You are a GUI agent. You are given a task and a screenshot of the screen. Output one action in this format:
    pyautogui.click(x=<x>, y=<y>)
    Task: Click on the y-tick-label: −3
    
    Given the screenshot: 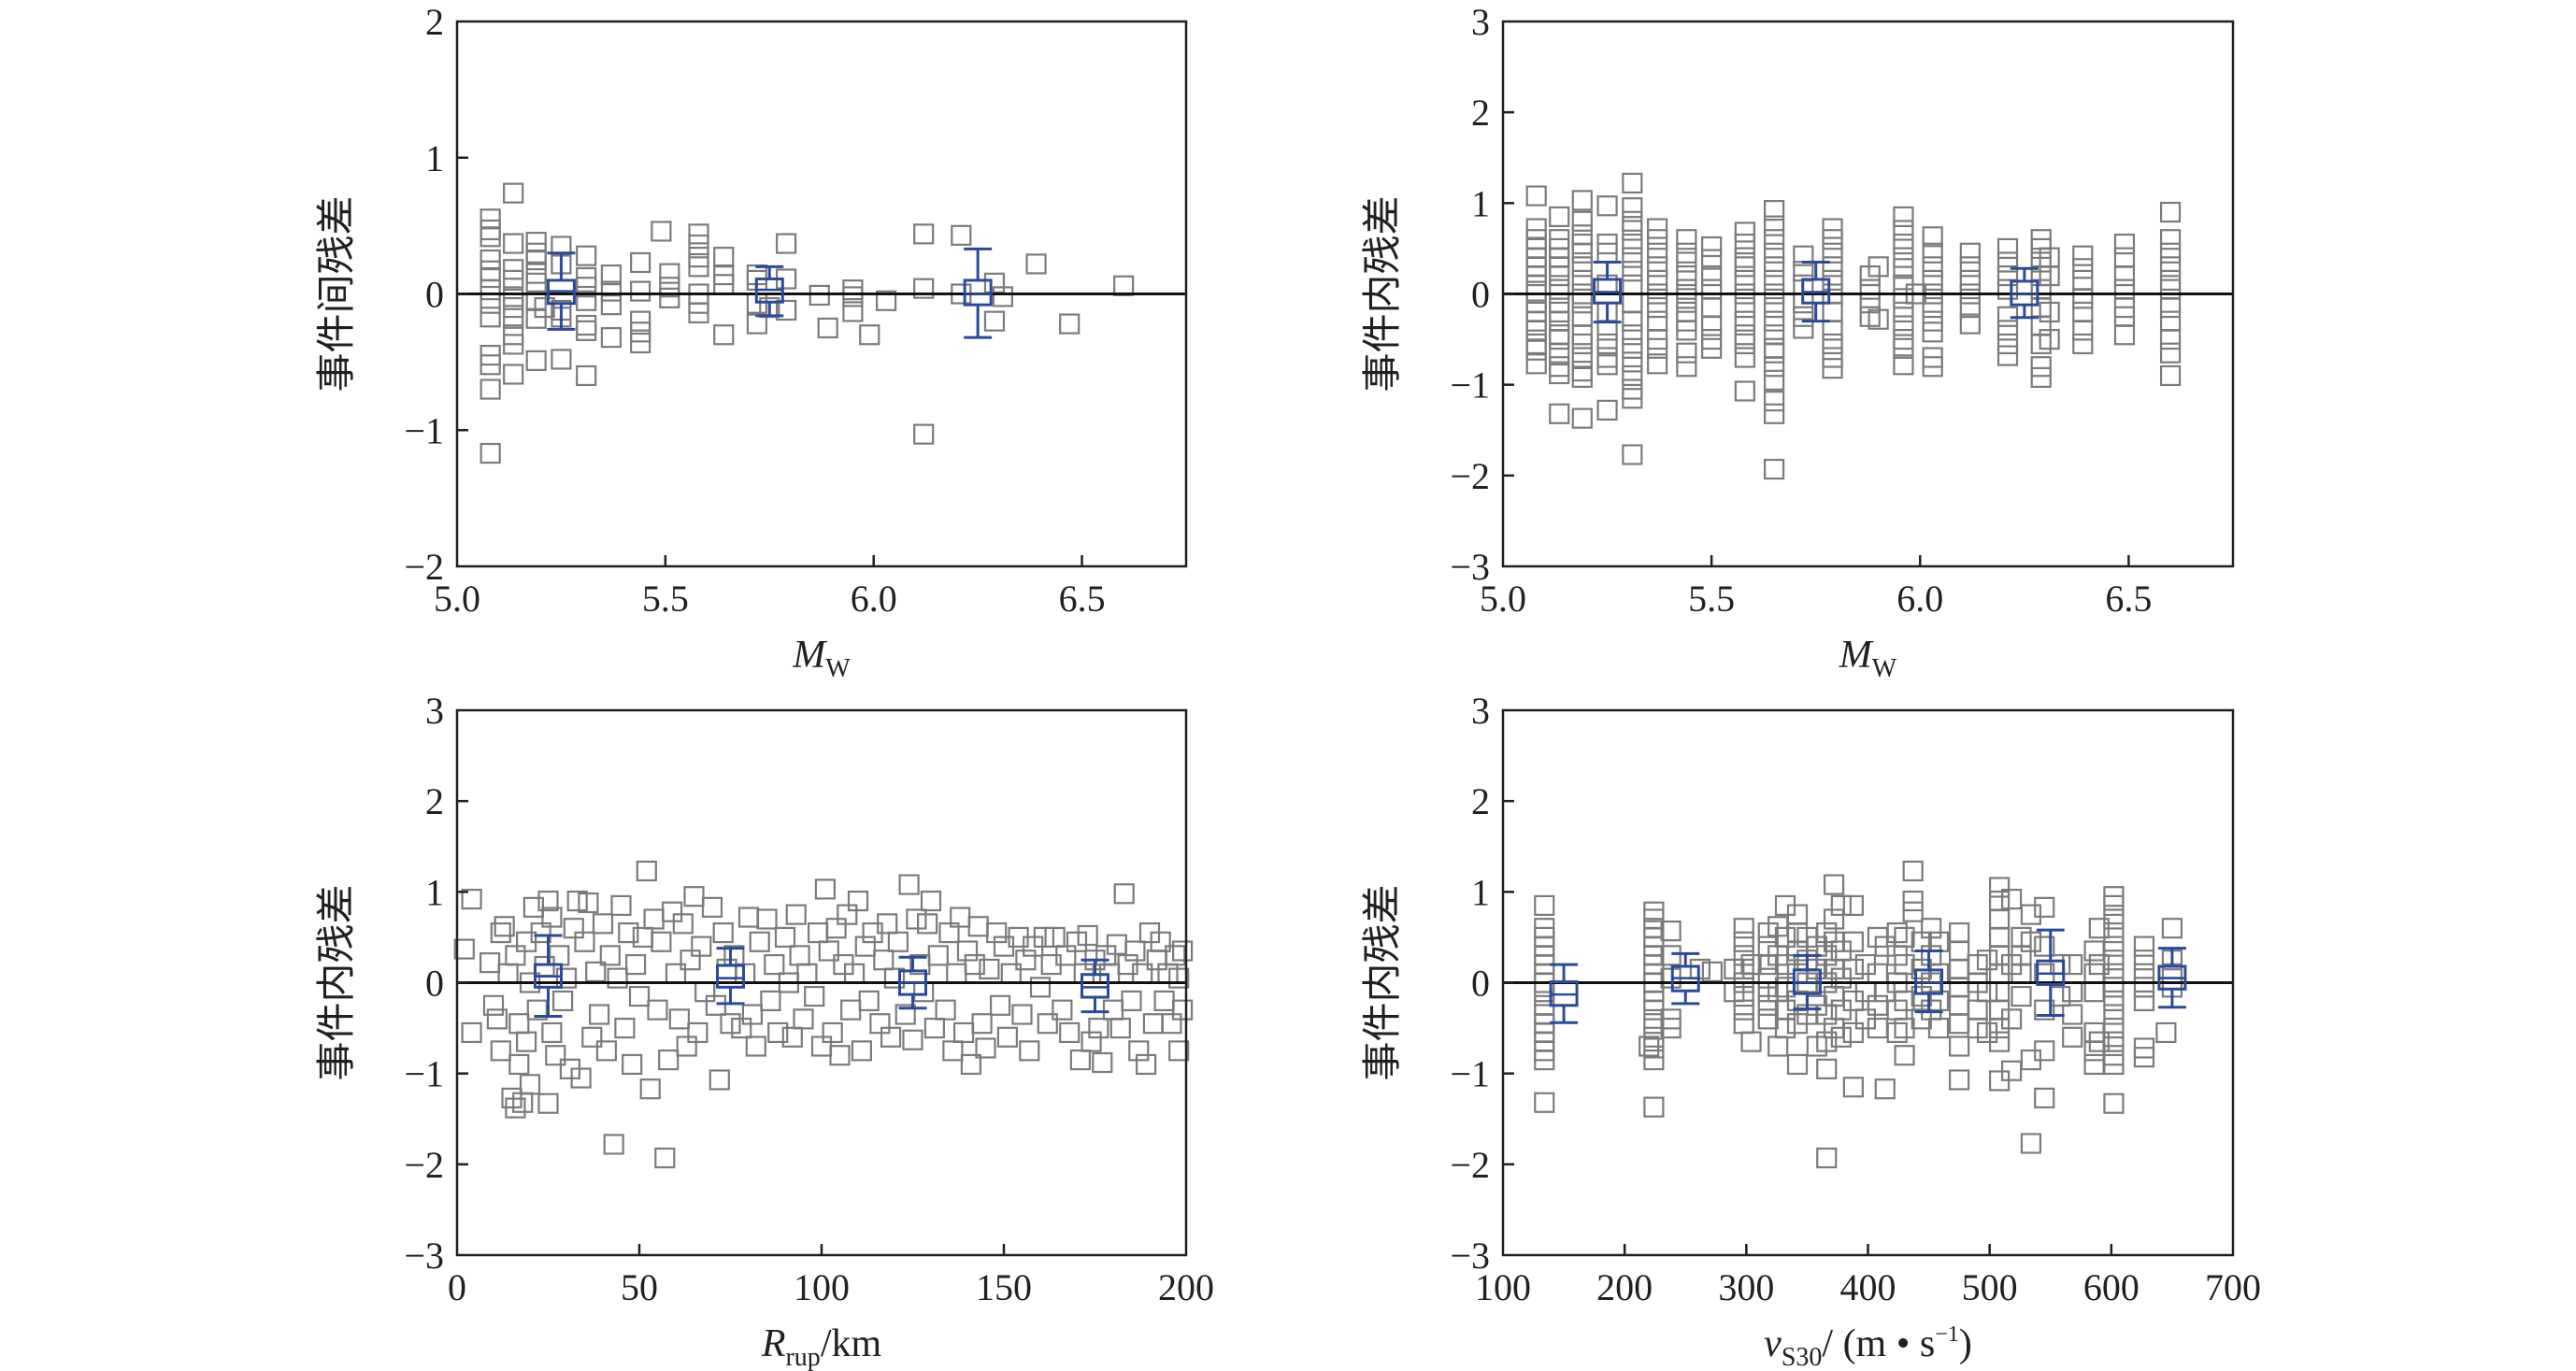 What is the action you would take?
    pyautogui.click(x=1470, y=567)
    